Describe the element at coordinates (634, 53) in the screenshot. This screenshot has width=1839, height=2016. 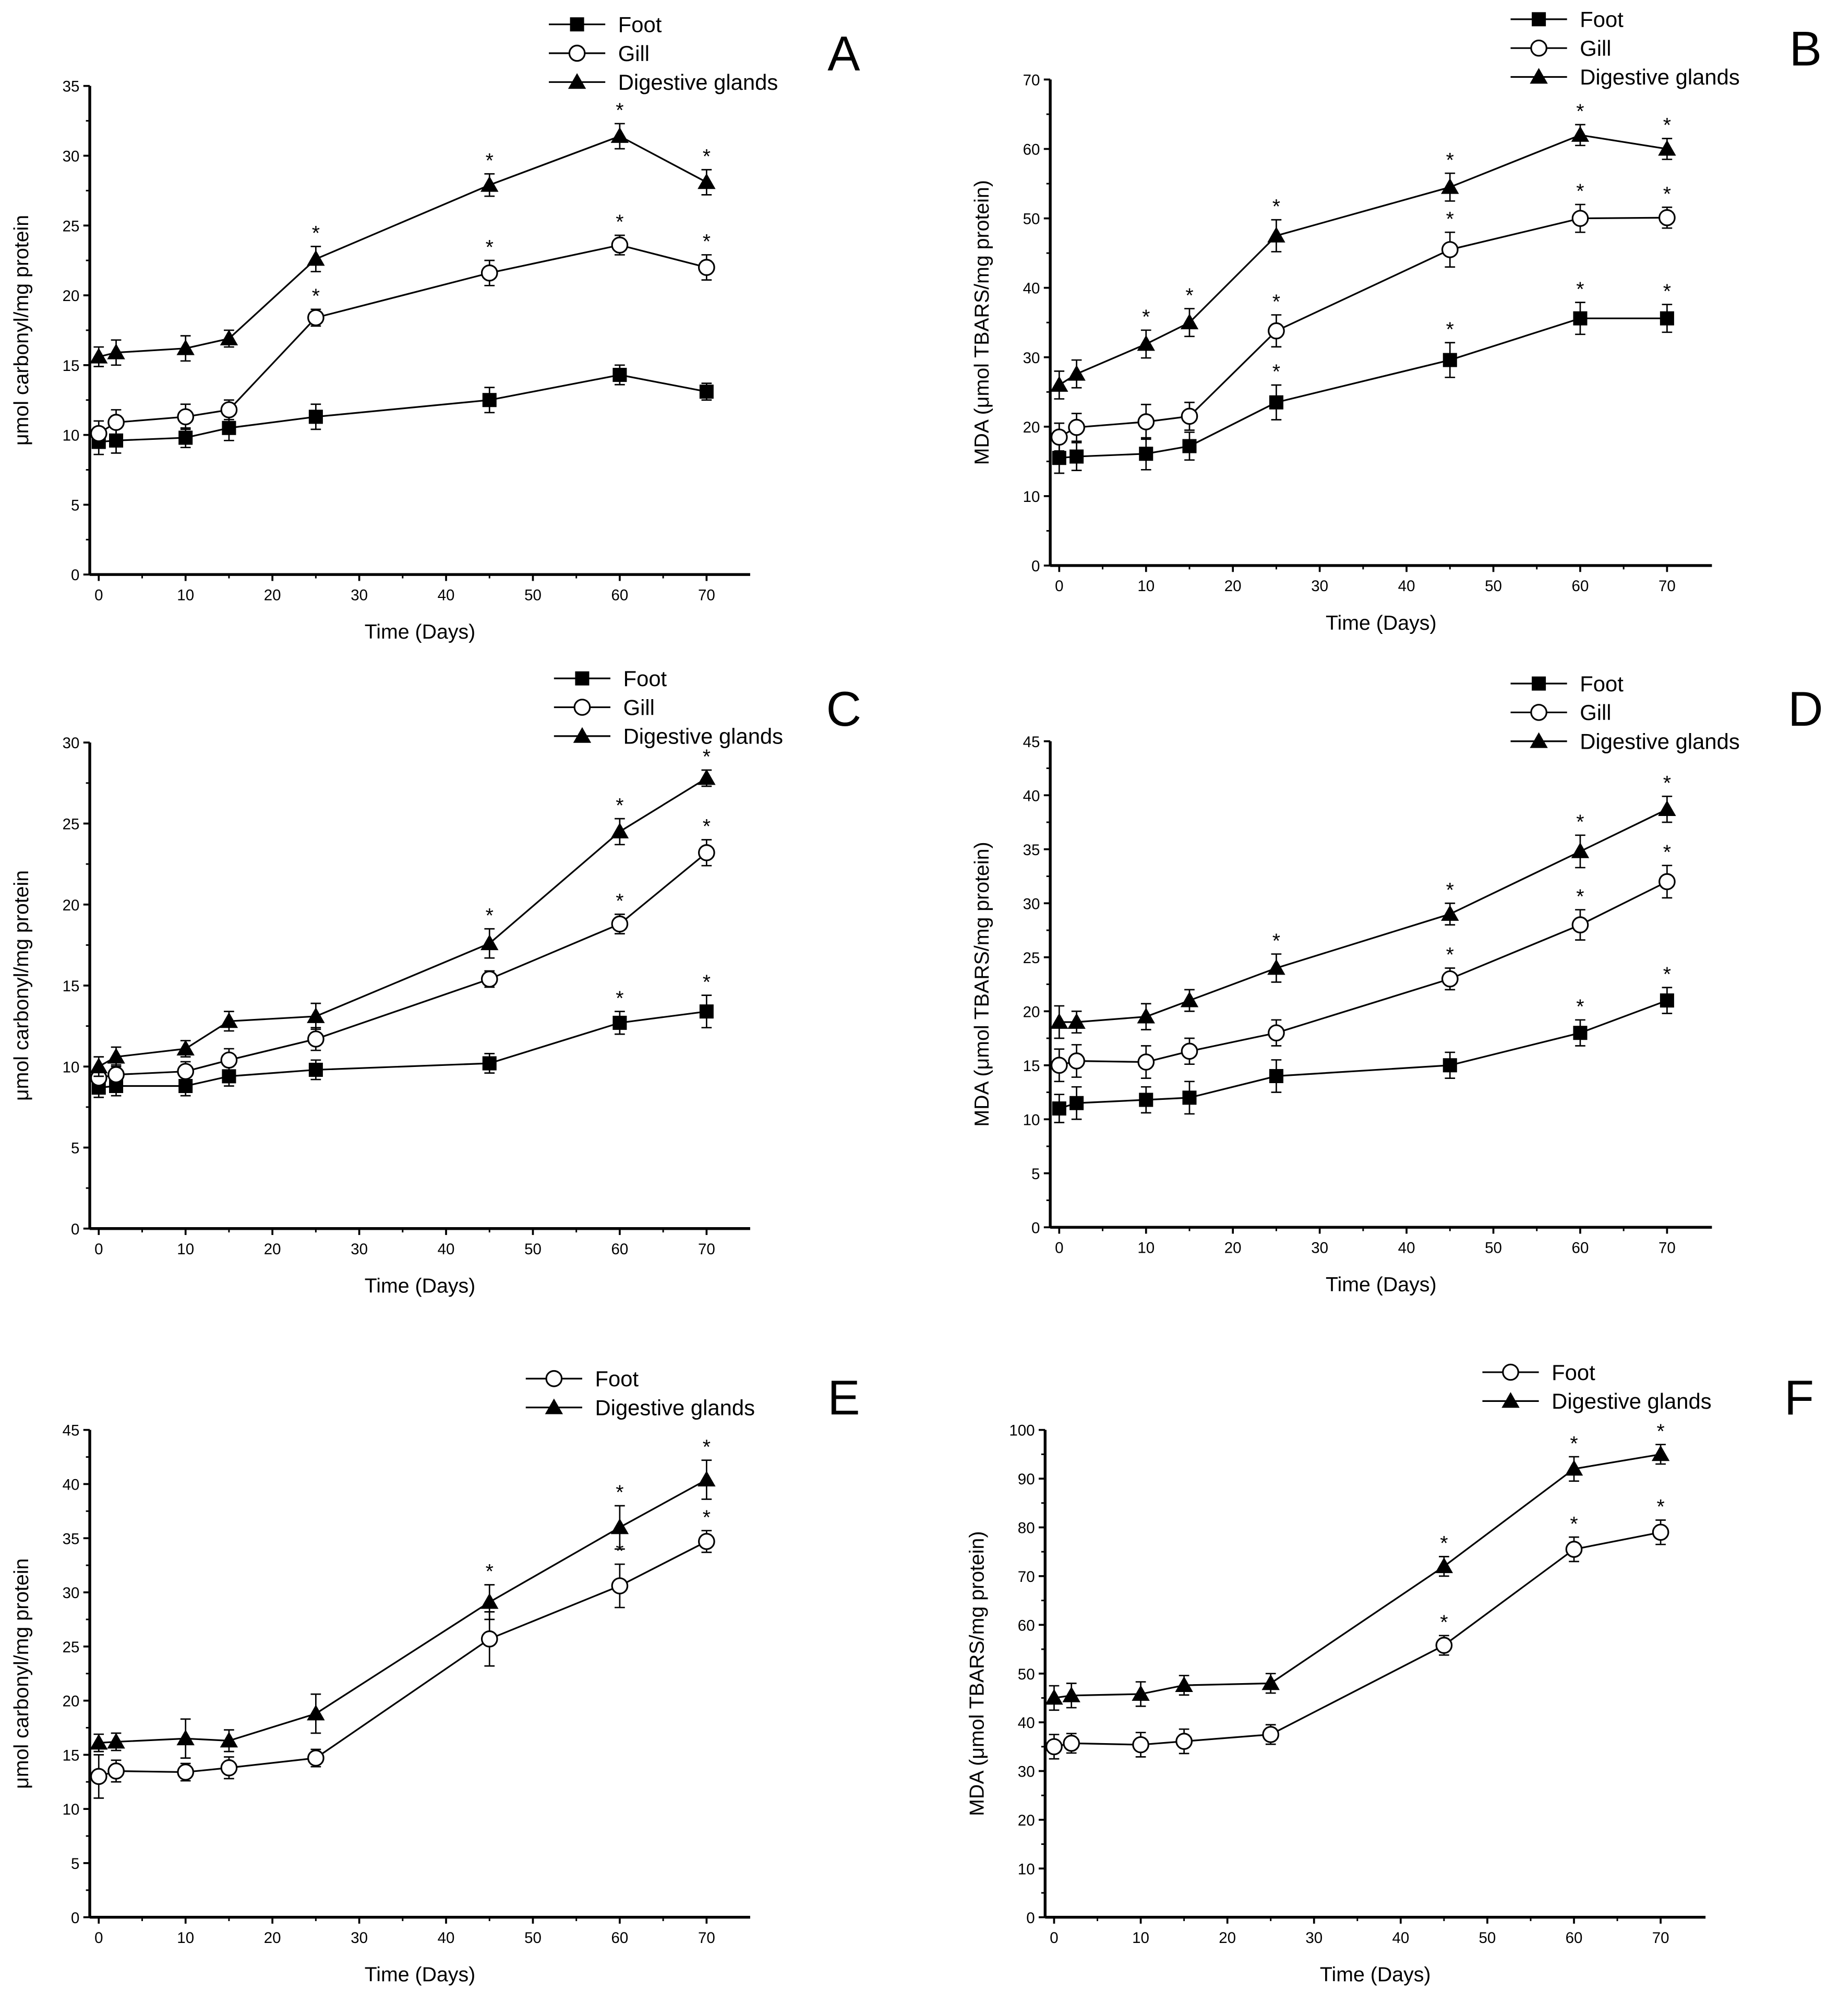
I see `legend-label: Gill` at that location.